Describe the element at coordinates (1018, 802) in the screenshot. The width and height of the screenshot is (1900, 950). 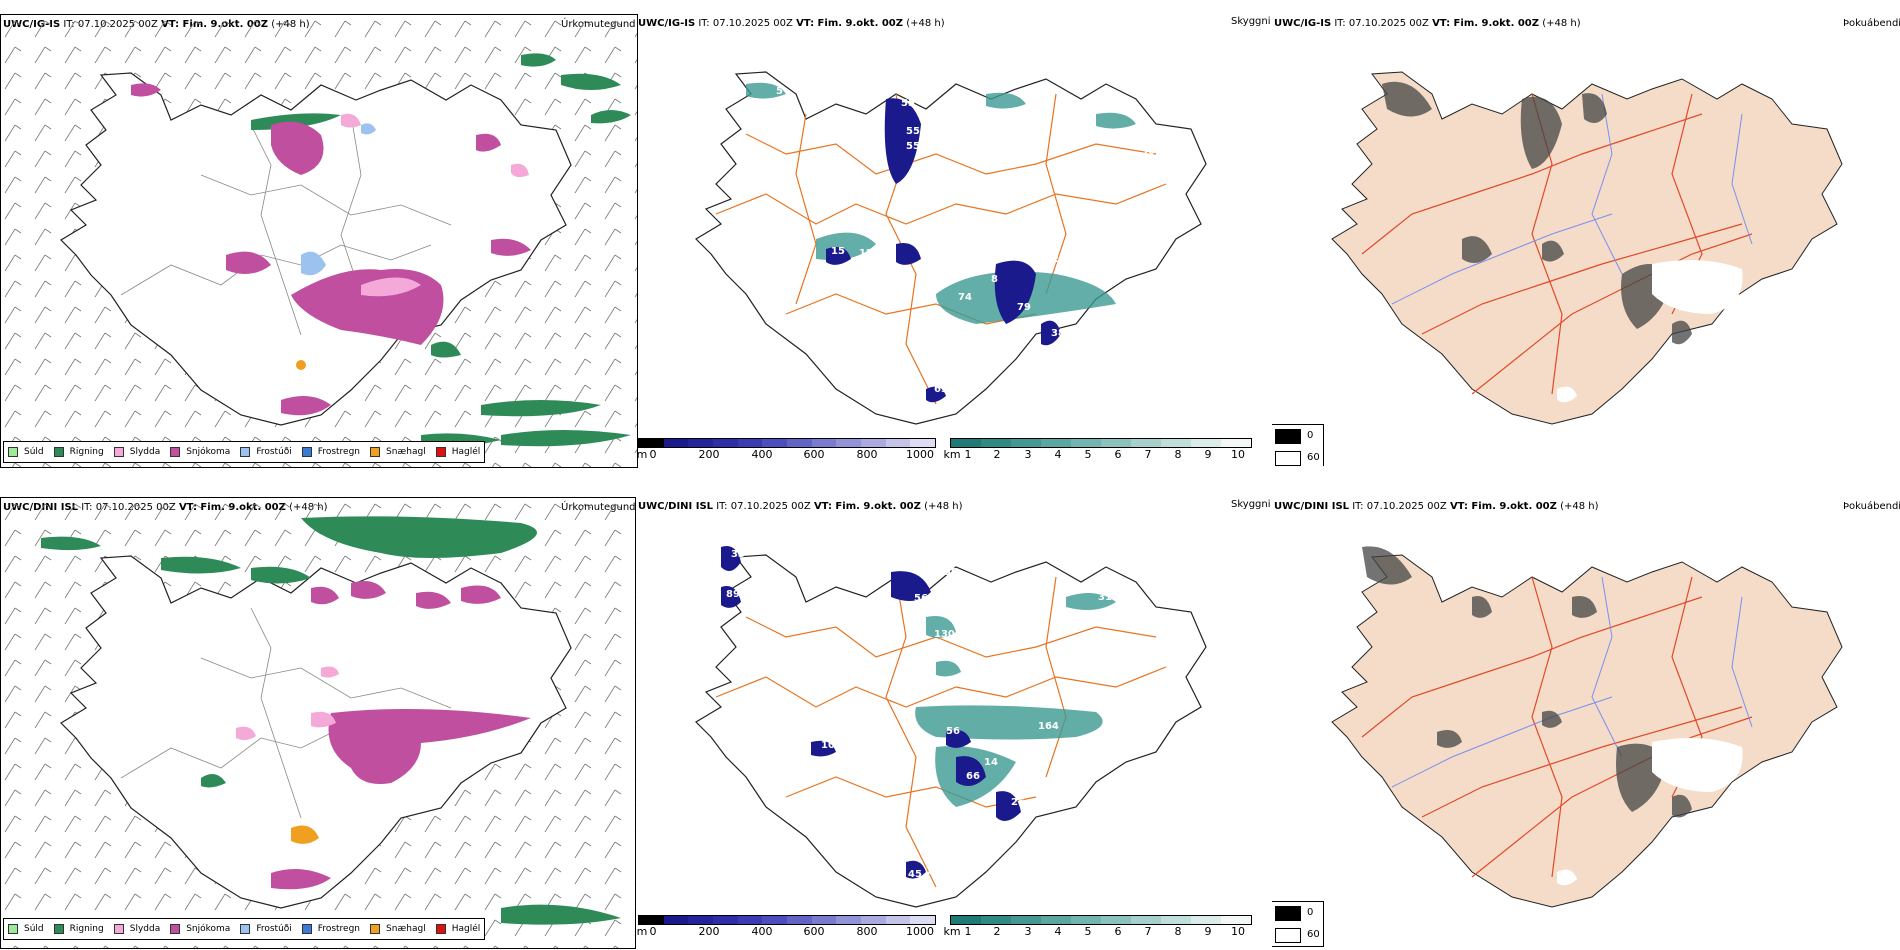
I see `visibility-value-label: 25` at that location.